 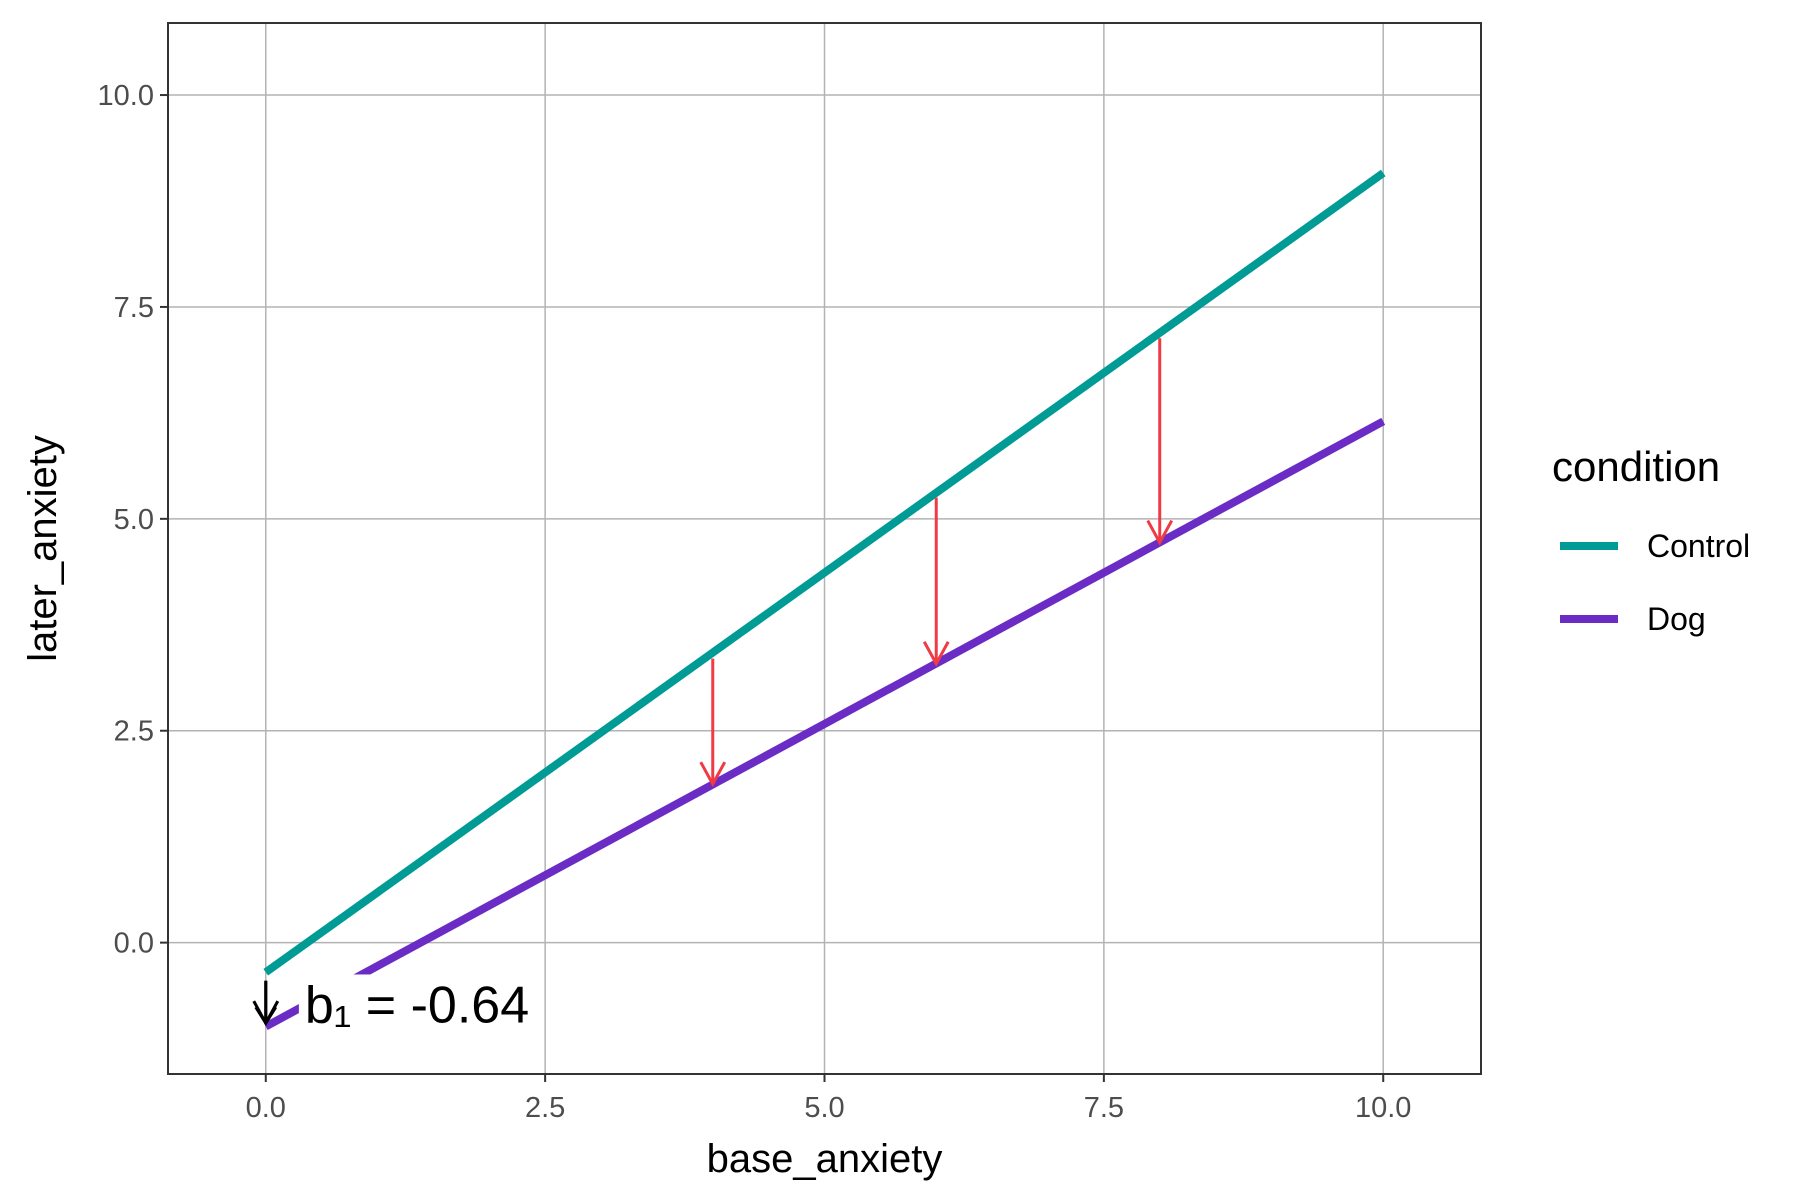 I want to click on legend: condition Control Dog, so click(x=1651, y=540).